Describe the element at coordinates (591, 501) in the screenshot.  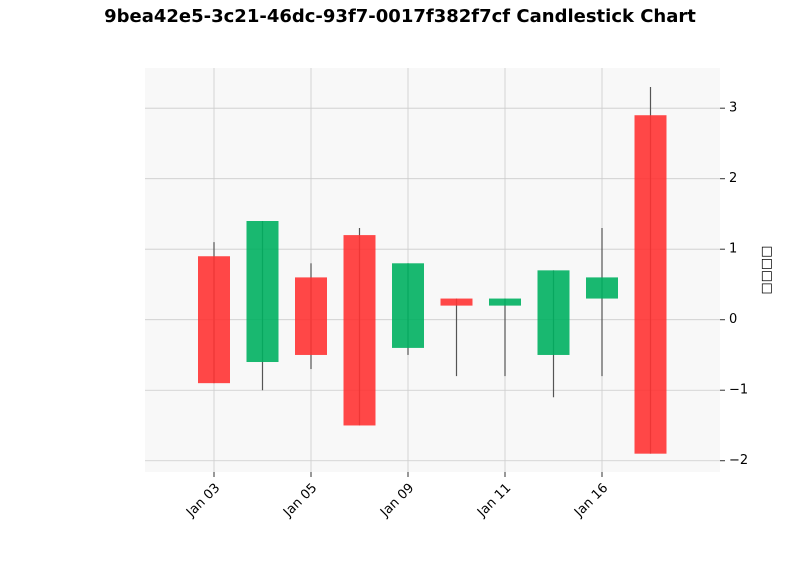
I see `x-tick-label: Jan 16` at that location.